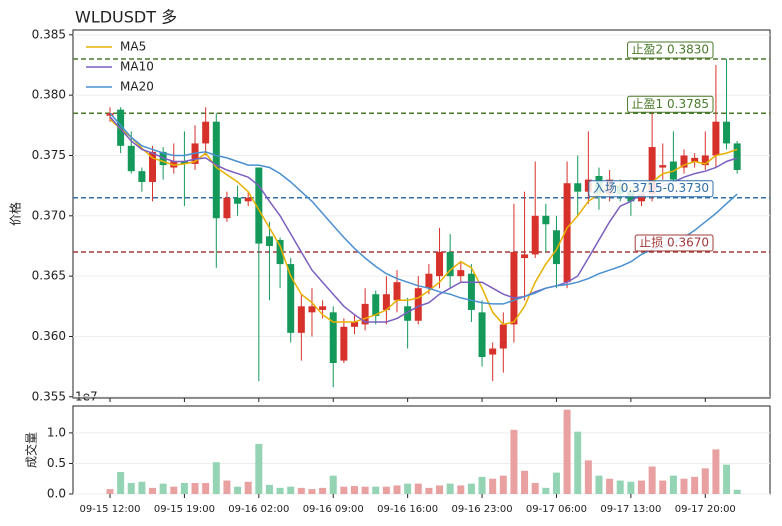  I want to click on x-tick-label: 09-16 23:00, so click(482, 509).